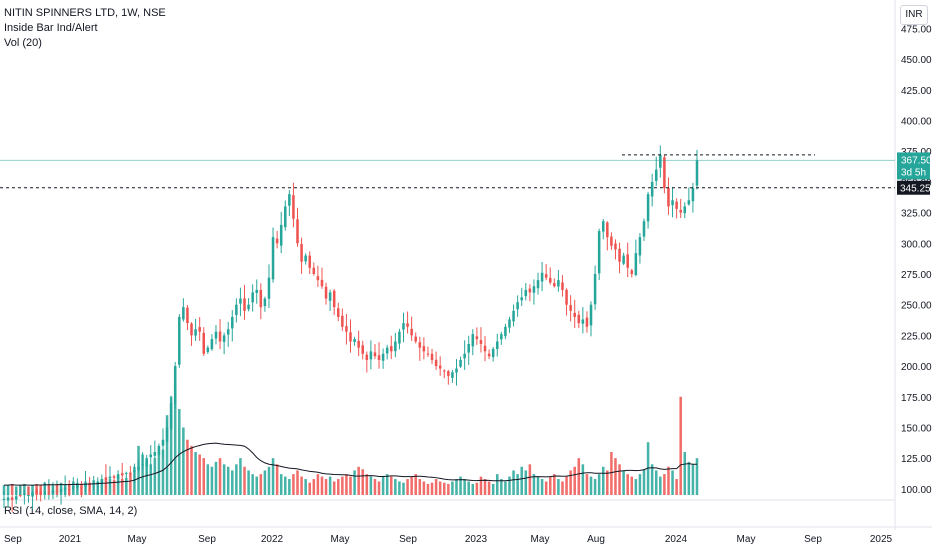  What do you see at coordinates (913, 166) in the screenshot?
I see `last-price-badge` at bounding box center [913, 166].